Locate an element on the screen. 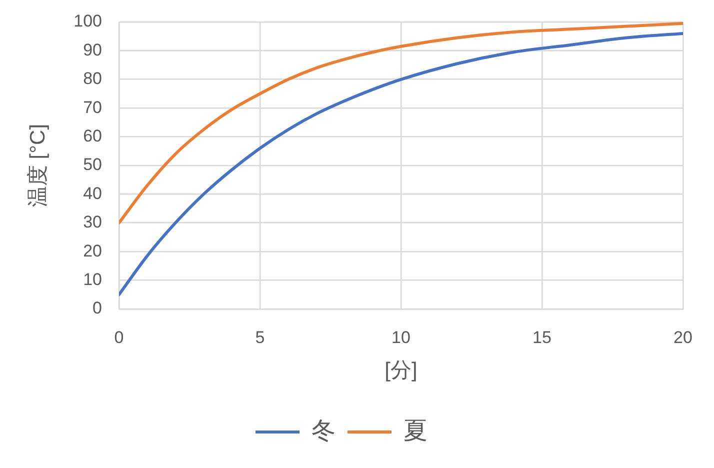 The height and width of the screenshot is (468, 714). legend-label: 冬 is located at coordinates (324, 431).